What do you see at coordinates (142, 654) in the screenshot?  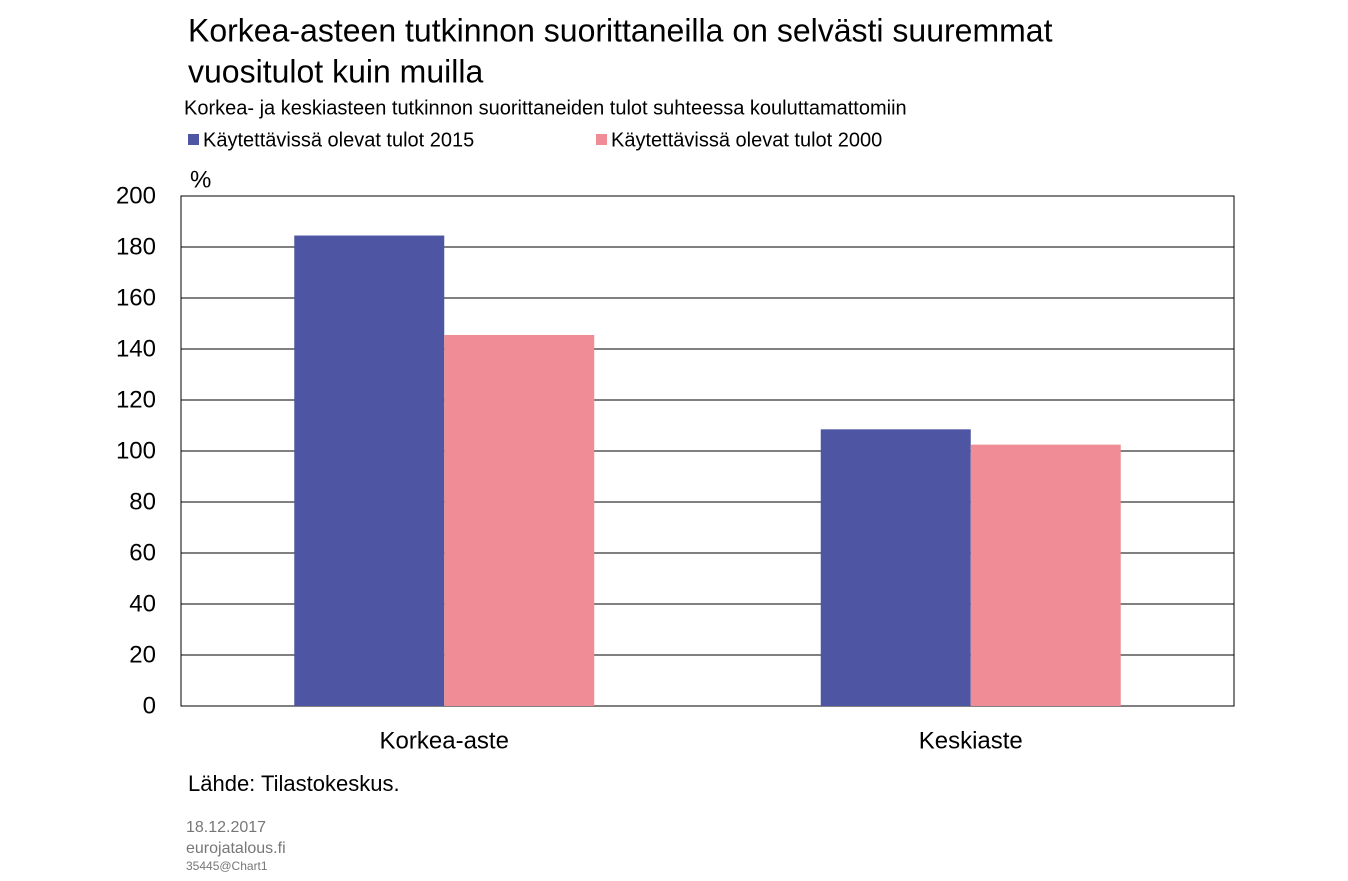 I see `y-tick-label: 20` at bounding box center [142, 654].